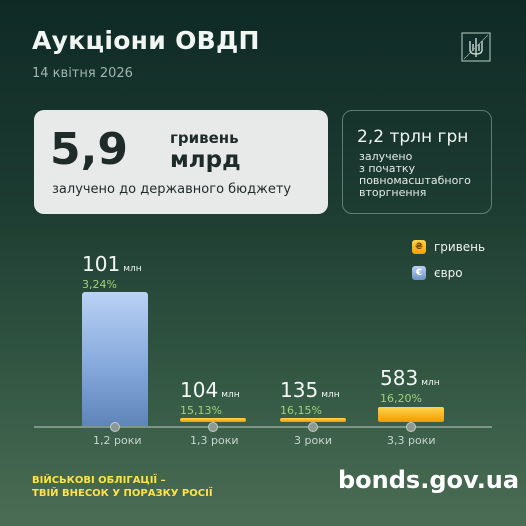  I want to click on total-raised-description: залучено до державного бюджету, so click(172, 189).